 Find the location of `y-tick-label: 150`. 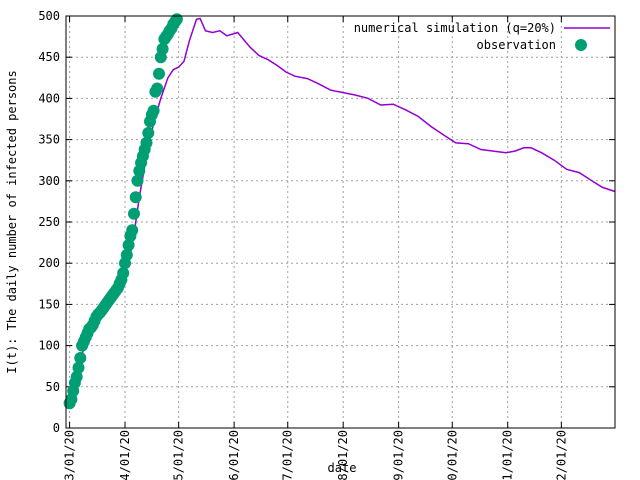

y-tick-label: 150 is located at coordinates (49, 304).